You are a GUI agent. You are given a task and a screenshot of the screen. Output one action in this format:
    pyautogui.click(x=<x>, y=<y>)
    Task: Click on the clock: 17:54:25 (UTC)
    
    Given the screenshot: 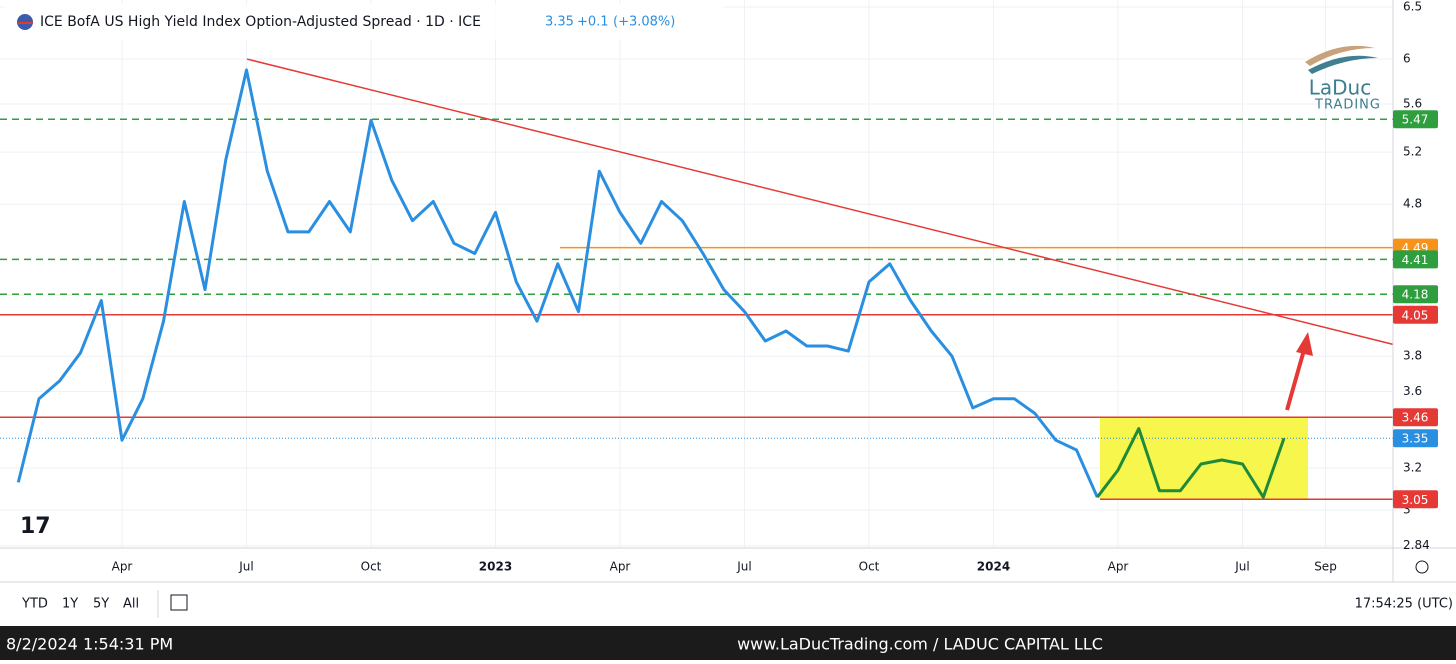 What is the action you would take?
    pyautogui.click(x=1404, y=604)
    